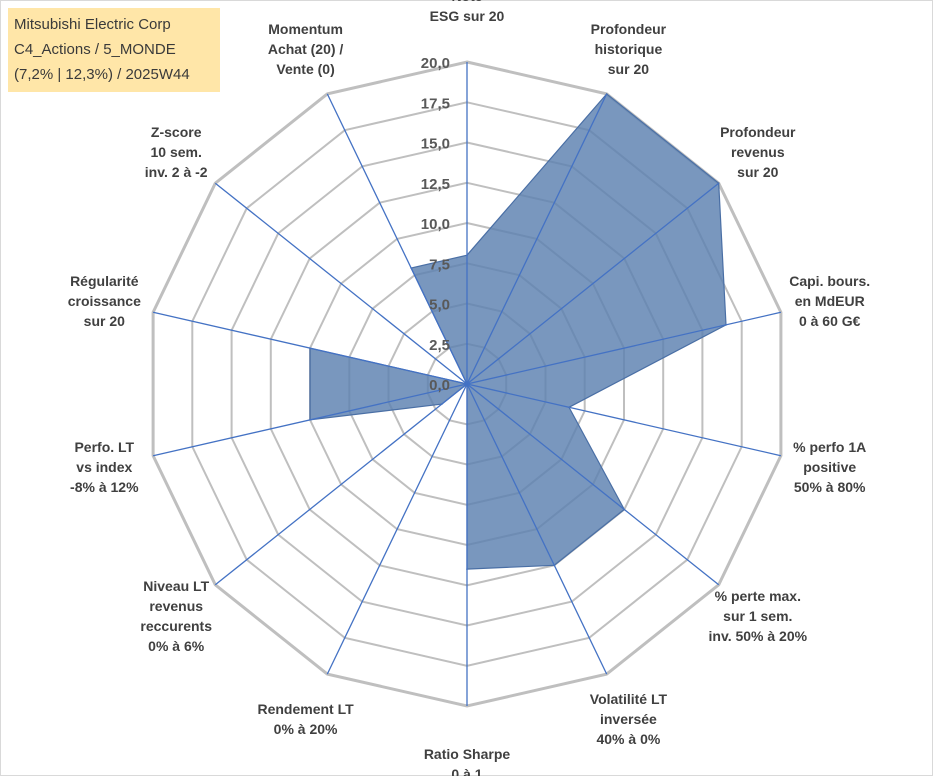 The width and height of the screenshot is (933, 776). Describe the element at coordinates (629, 49) in the screenshot. I see `axis-label-1: Profondeur historique sur 20` at that location.